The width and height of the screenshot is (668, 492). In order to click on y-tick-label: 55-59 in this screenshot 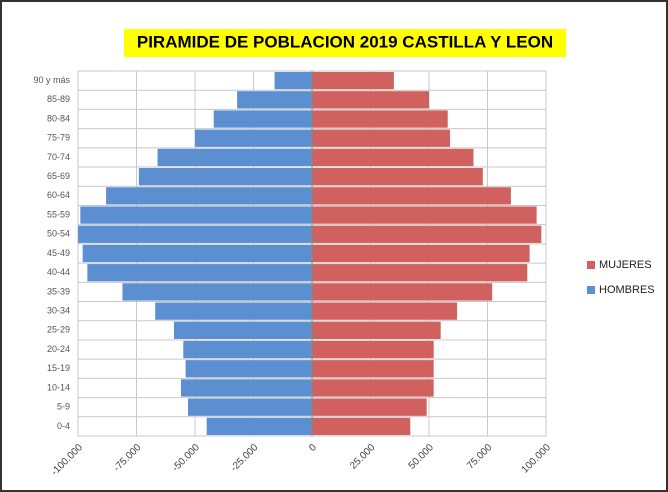, I will do `click(58, 214)`.